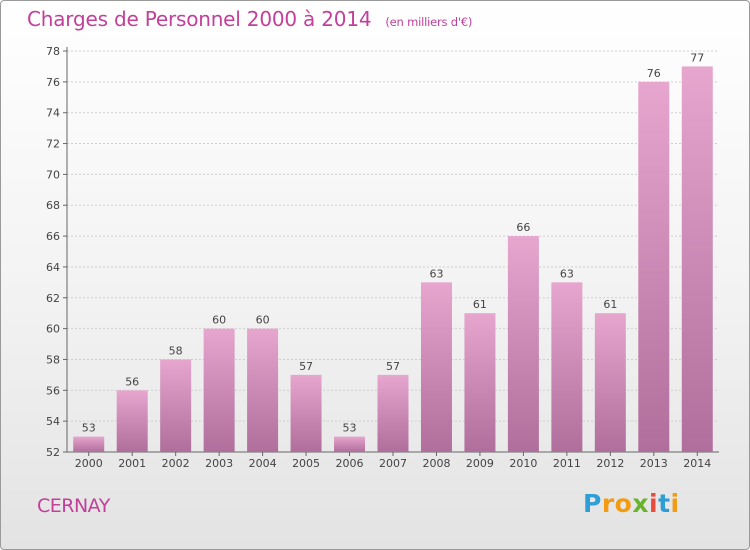 The width and height of the screenshot is (750, 550). Describe the element at coordinates (480, 463) in the screenshot. I see `x-tick-label: 2009` at that location.